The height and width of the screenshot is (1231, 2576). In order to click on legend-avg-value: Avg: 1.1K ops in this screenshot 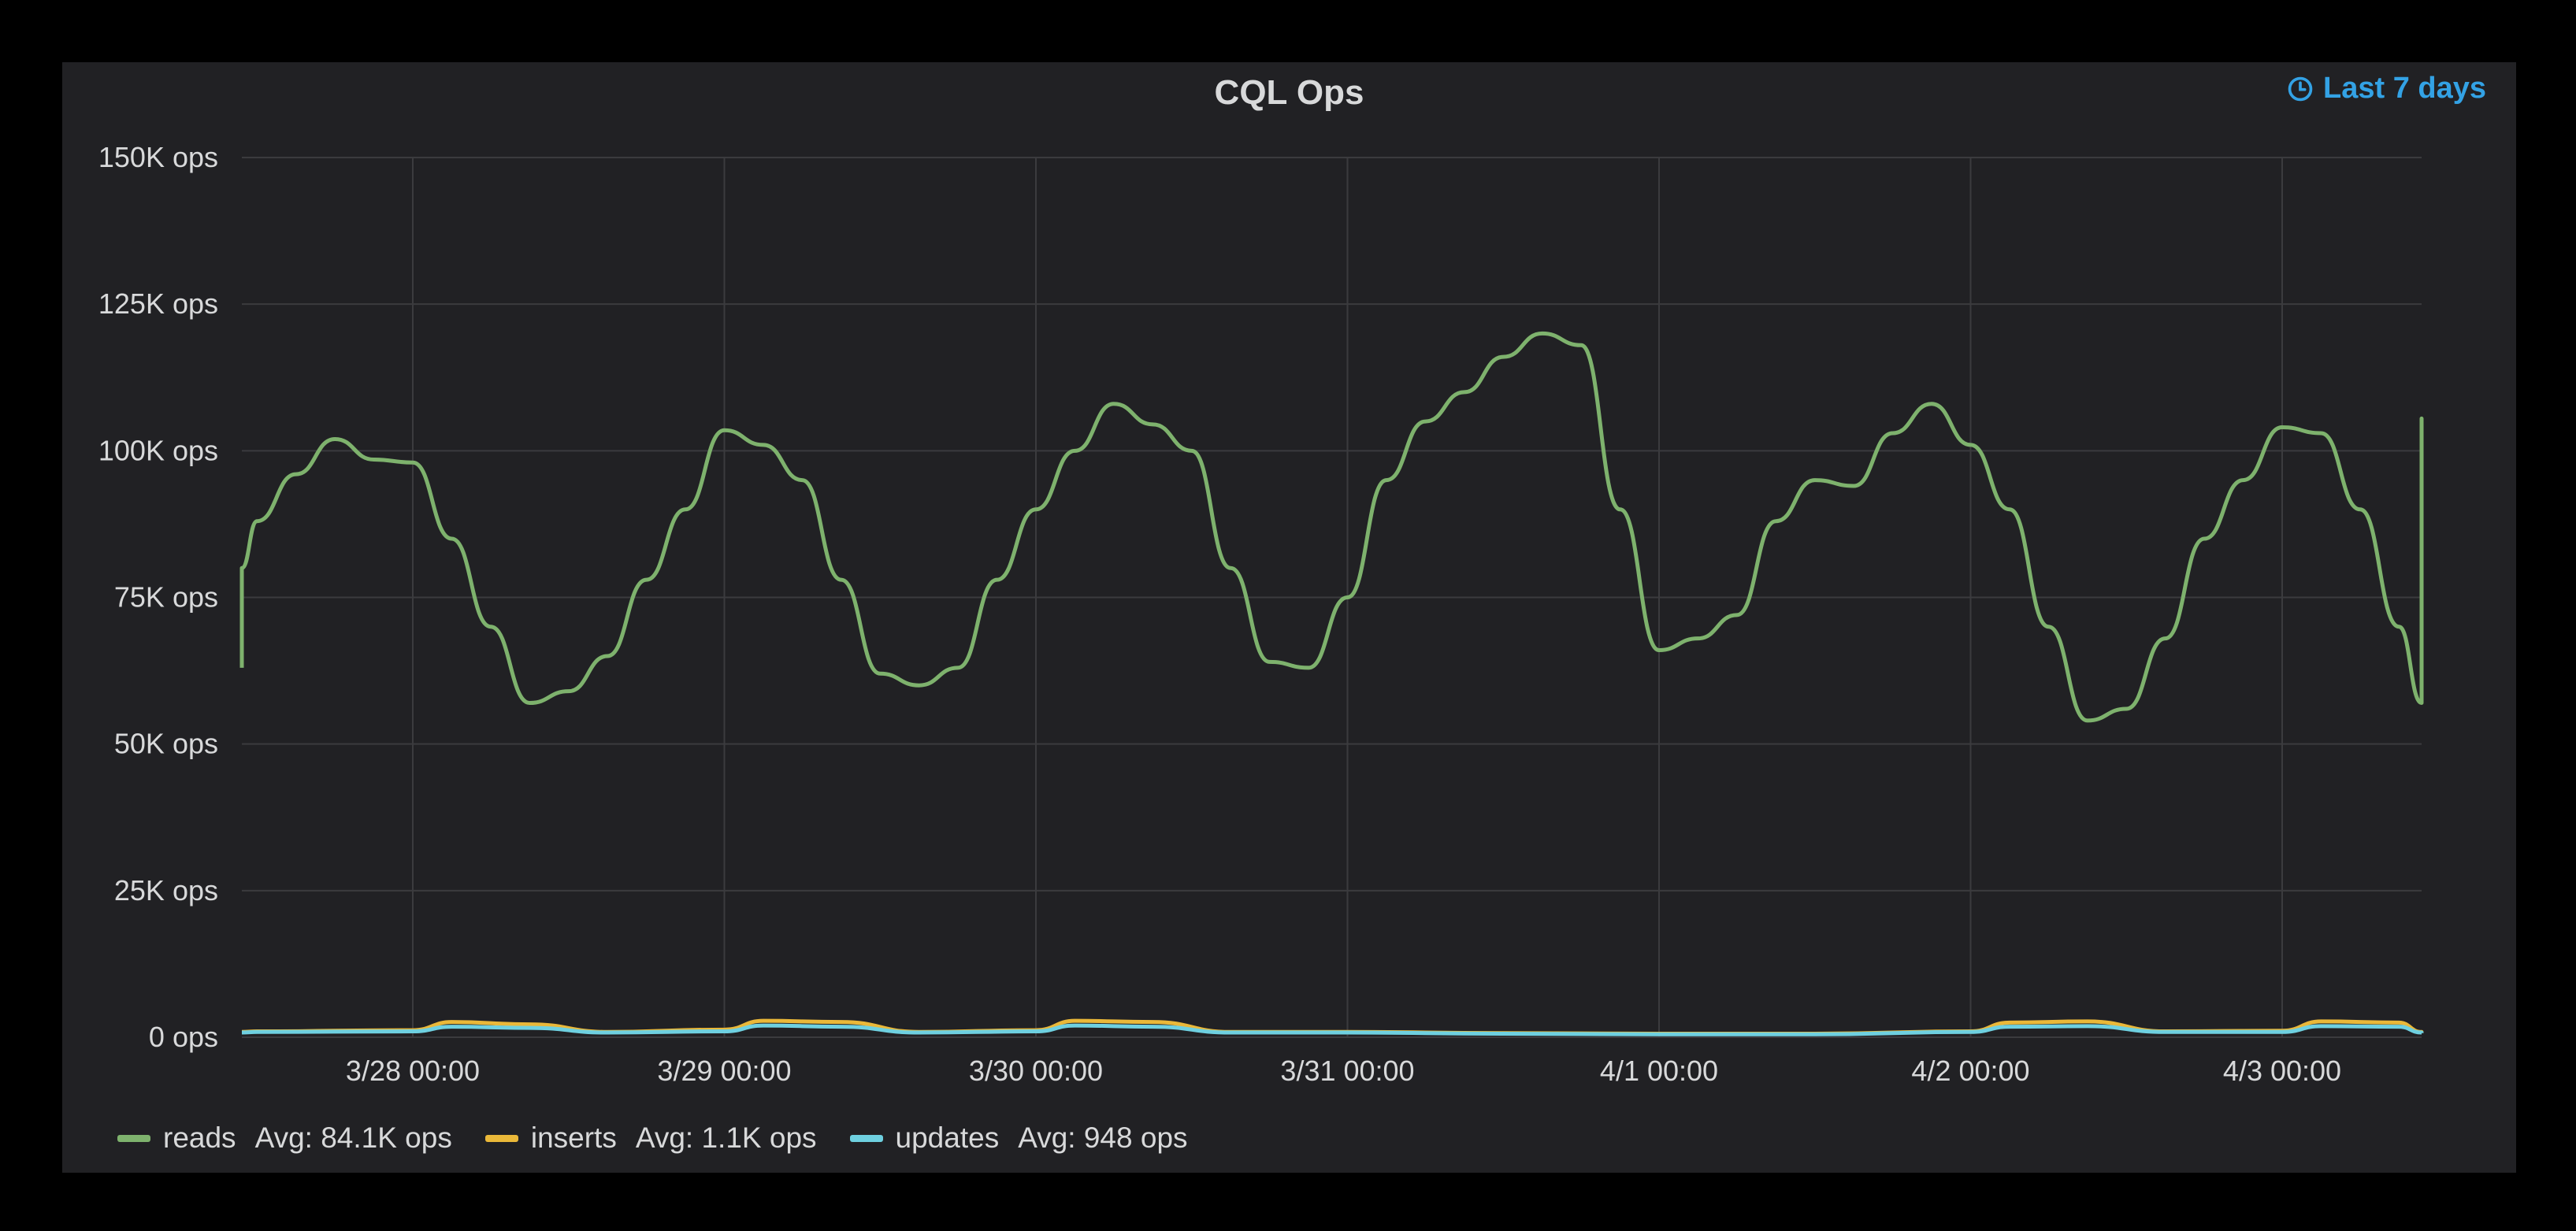, I will do `click(726, 1138)`.